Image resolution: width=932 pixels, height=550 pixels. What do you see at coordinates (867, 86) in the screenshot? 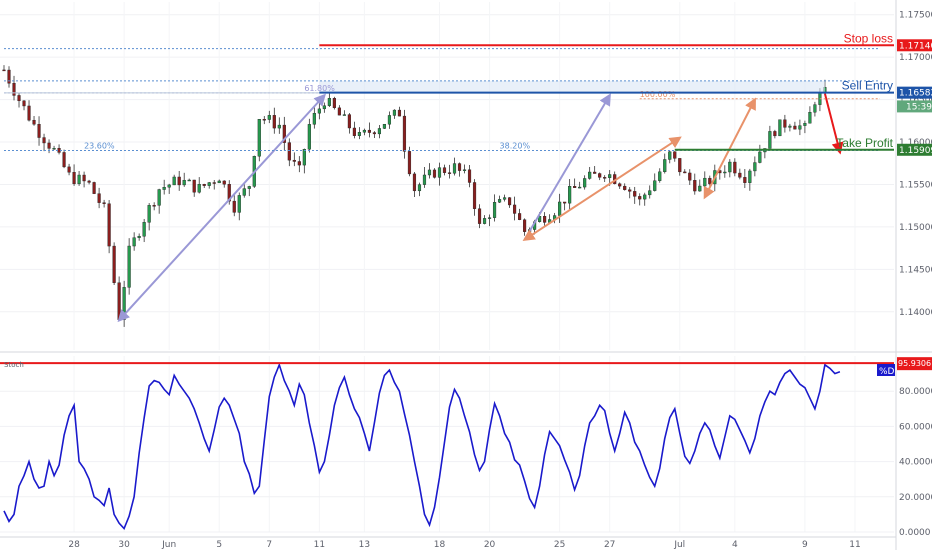
I see `trade-level-label: Sell Entry` at bounding box center [867, 86].